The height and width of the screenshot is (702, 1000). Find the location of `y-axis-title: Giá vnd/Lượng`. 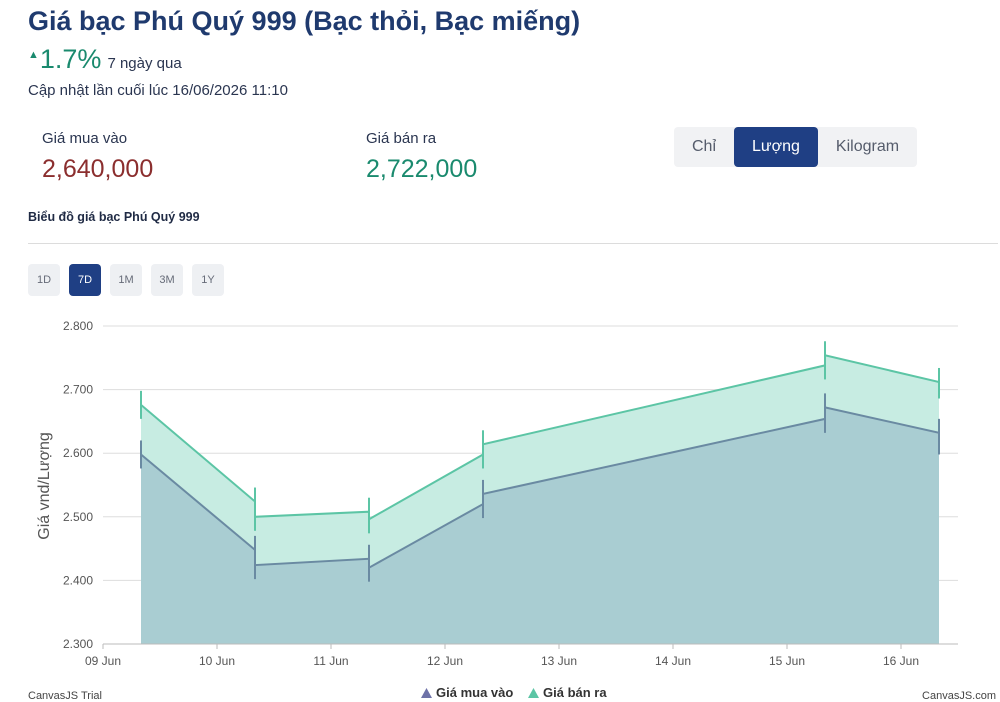

y-axis-title: Giá vnd/Lượng is located at coordinates (44, 485).